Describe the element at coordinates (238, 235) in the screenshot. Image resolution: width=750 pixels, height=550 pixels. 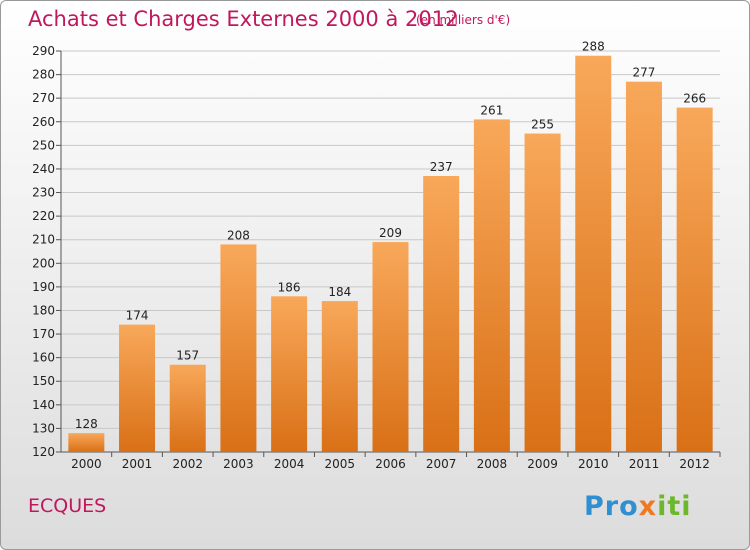
I see `data-label: 208` at that location.